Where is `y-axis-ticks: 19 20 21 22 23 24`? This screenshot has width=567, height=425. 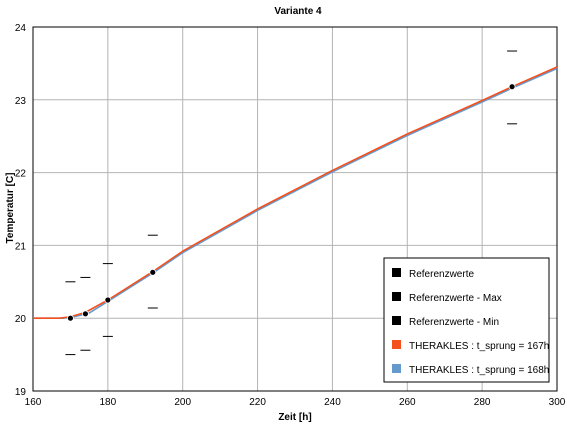
y-axis-ticks: 19 20 21 22 23 24 is located at coordinates (21, 210).